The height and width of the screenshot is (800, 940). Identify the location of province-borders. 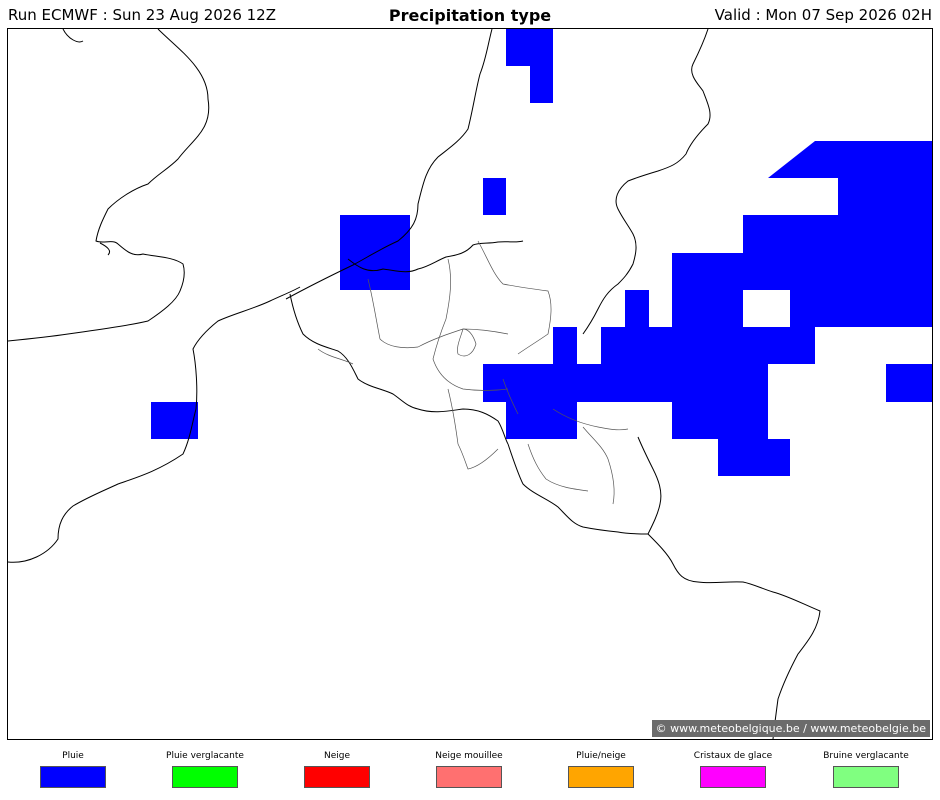
(473, 372).